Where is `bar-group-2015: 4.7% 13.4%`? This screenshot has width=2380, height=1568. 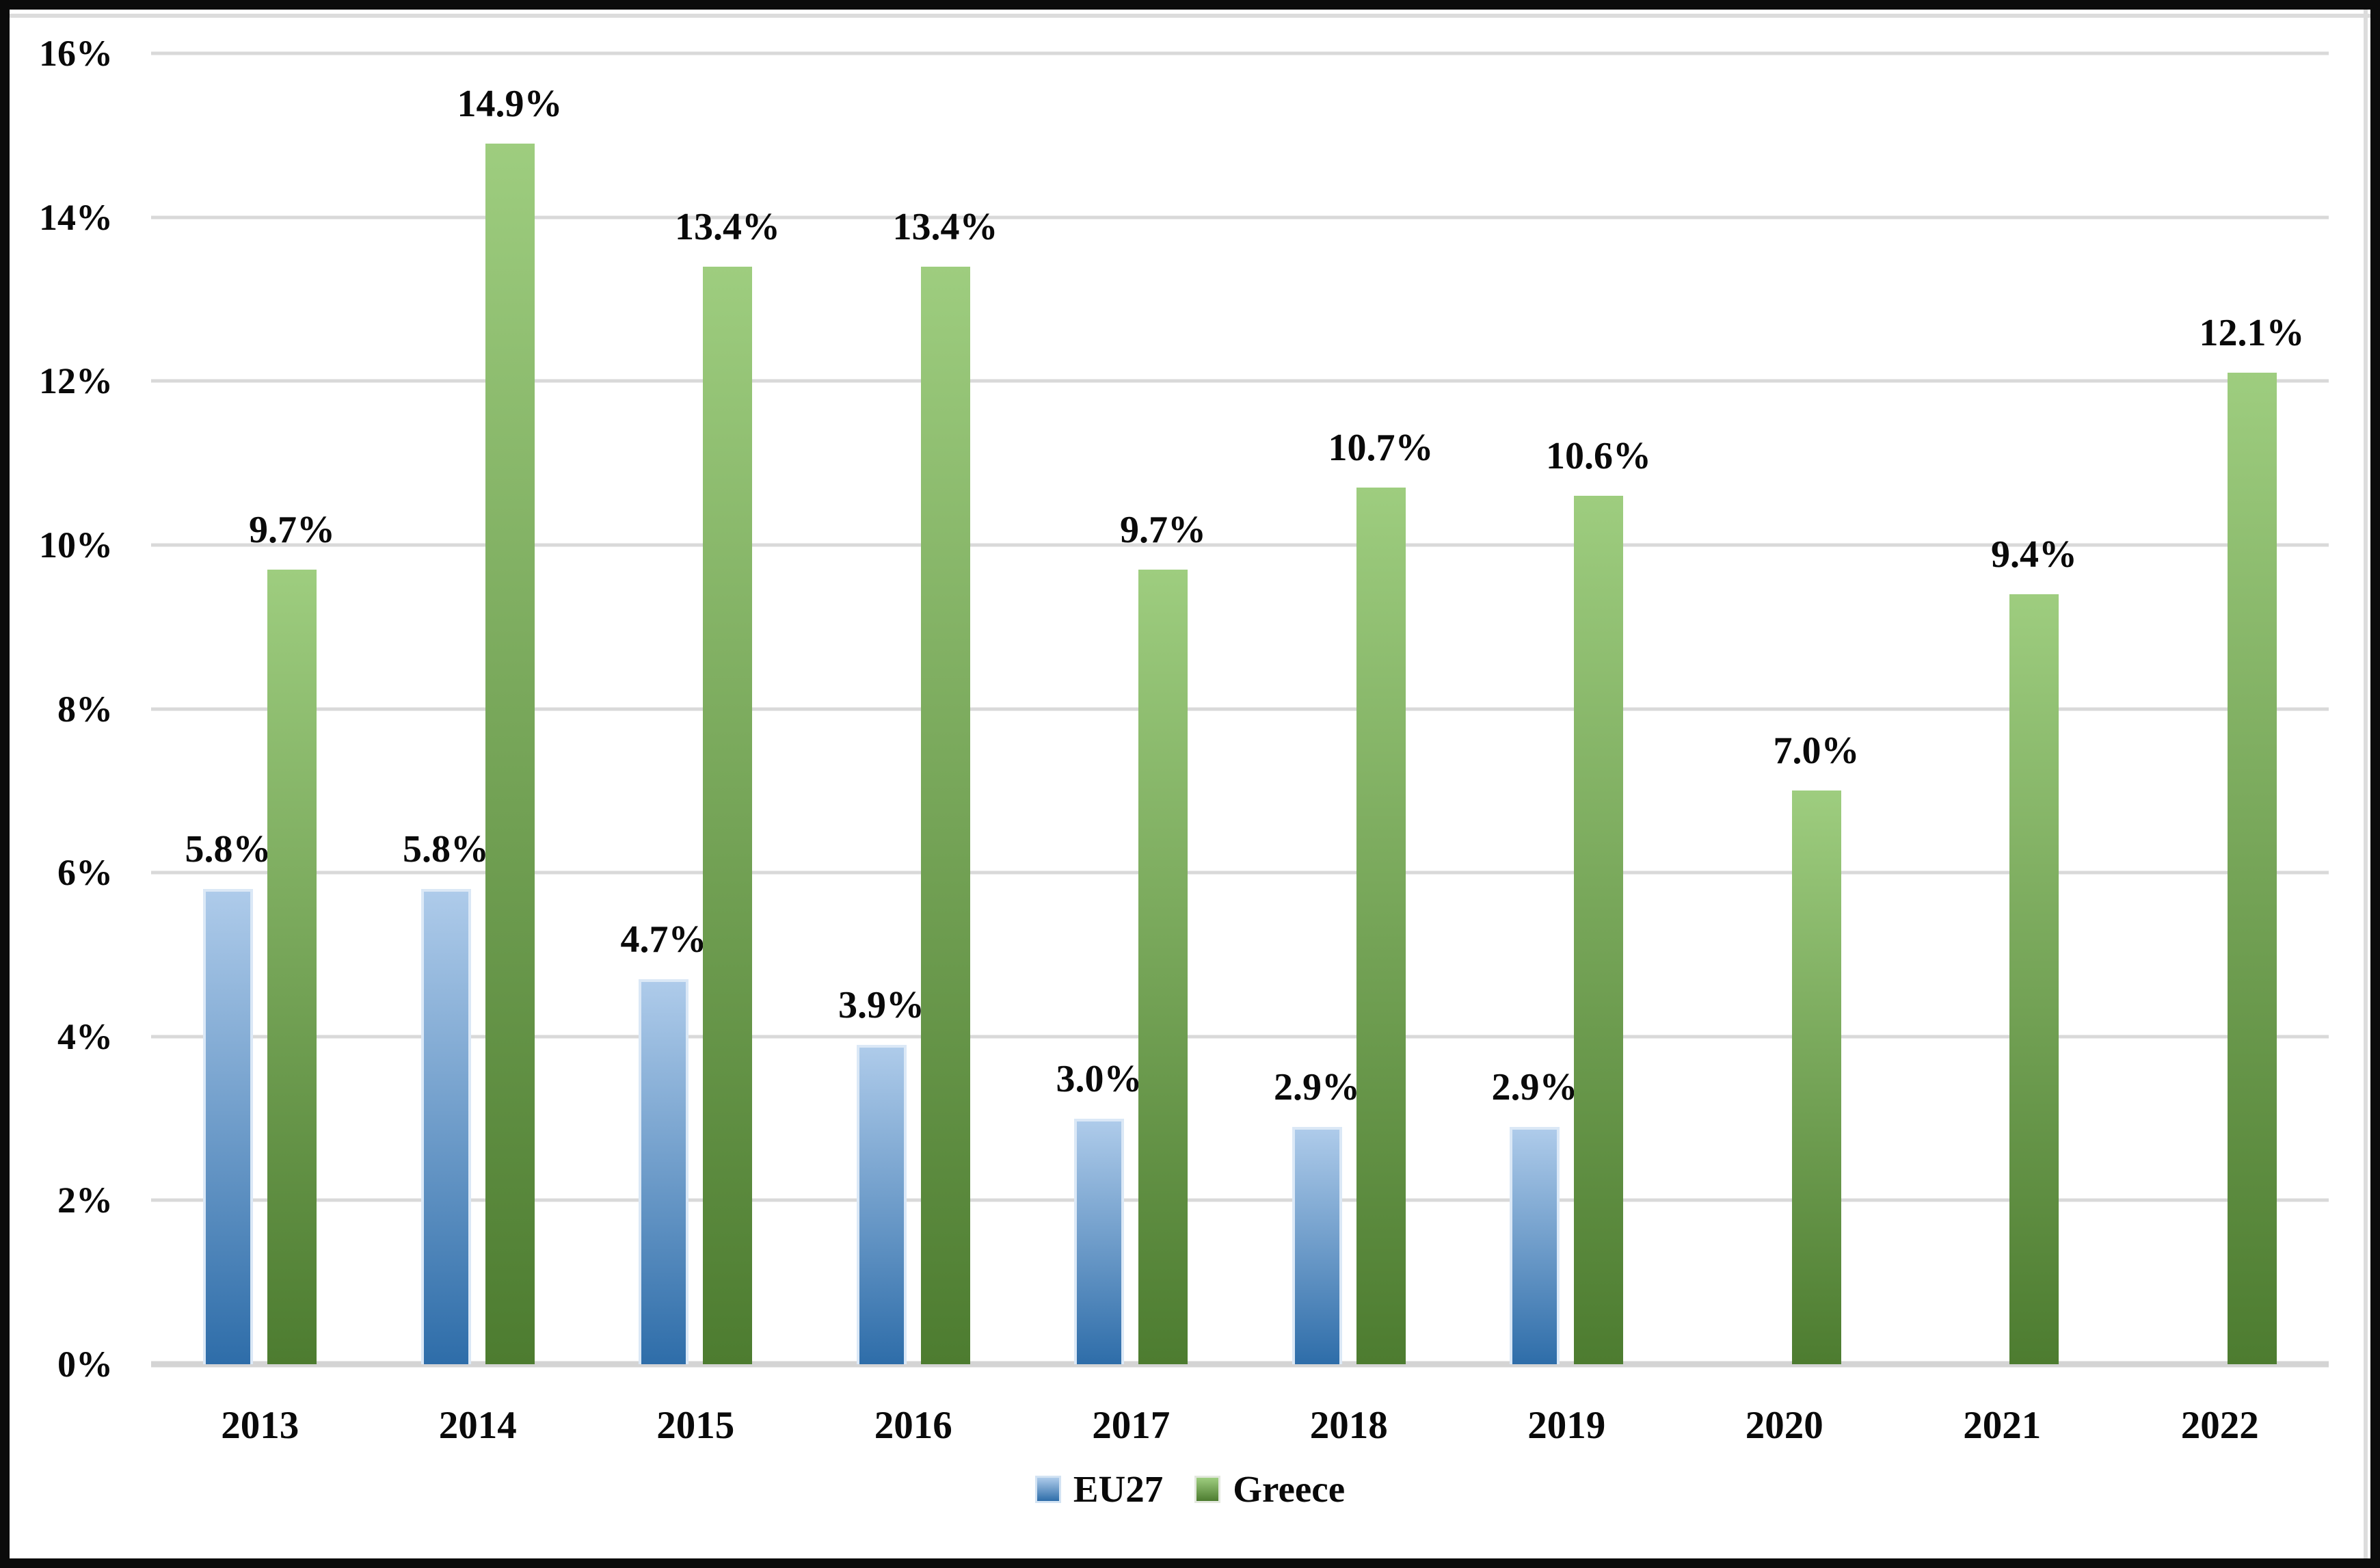
bar-group-2015: 4.7% 13.4% is located at coordinates (696, 708).